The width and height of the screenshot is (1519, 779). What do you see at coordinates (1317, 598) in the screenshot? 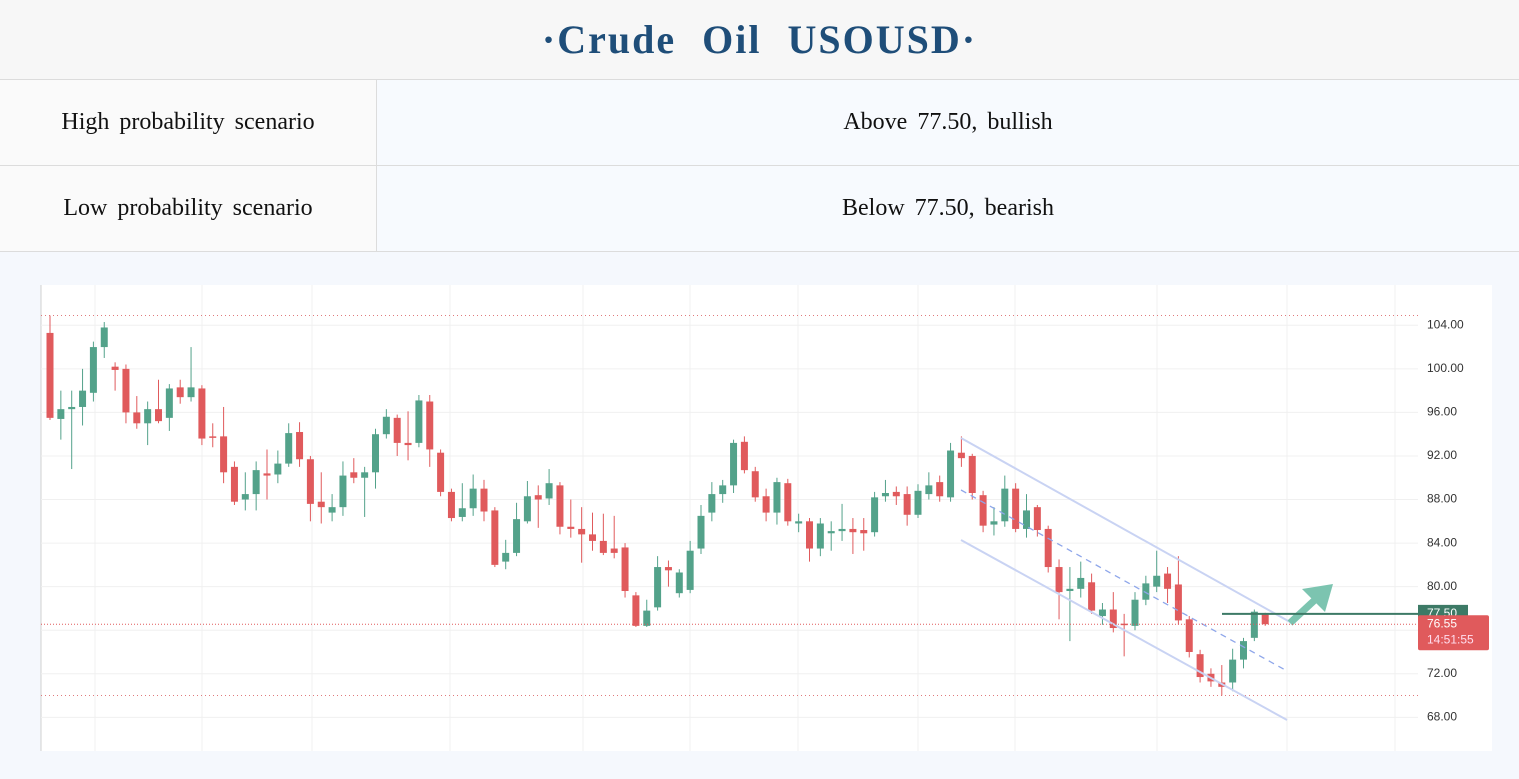
I see `arrow-head` at bounding box center [1317, 598].